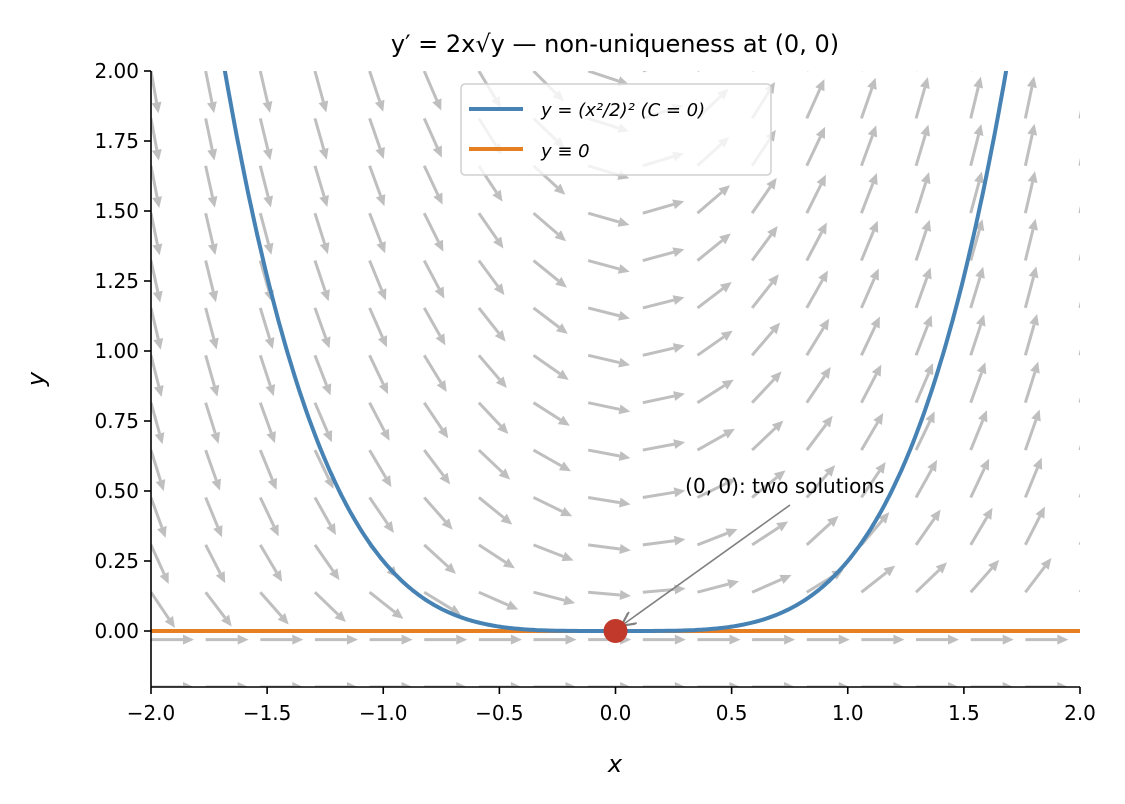 This screenshot has height=804, width=1125. Describe the element at coordinates (1080, 713) in the screenshot. I see `x-tick-label: 2.0` at that location.